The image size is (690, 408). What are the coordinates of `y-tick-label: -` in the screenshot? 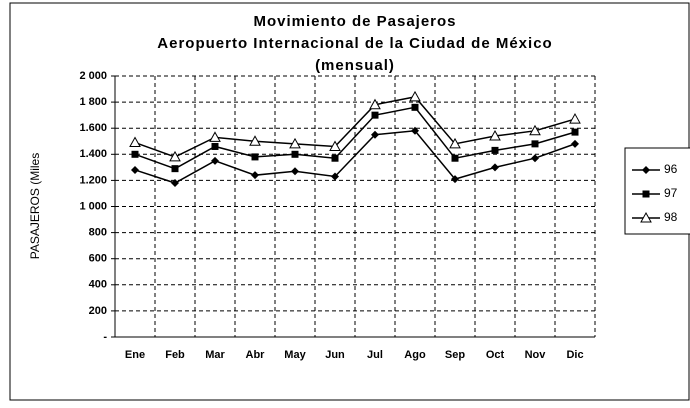 It's located at (105, 337).